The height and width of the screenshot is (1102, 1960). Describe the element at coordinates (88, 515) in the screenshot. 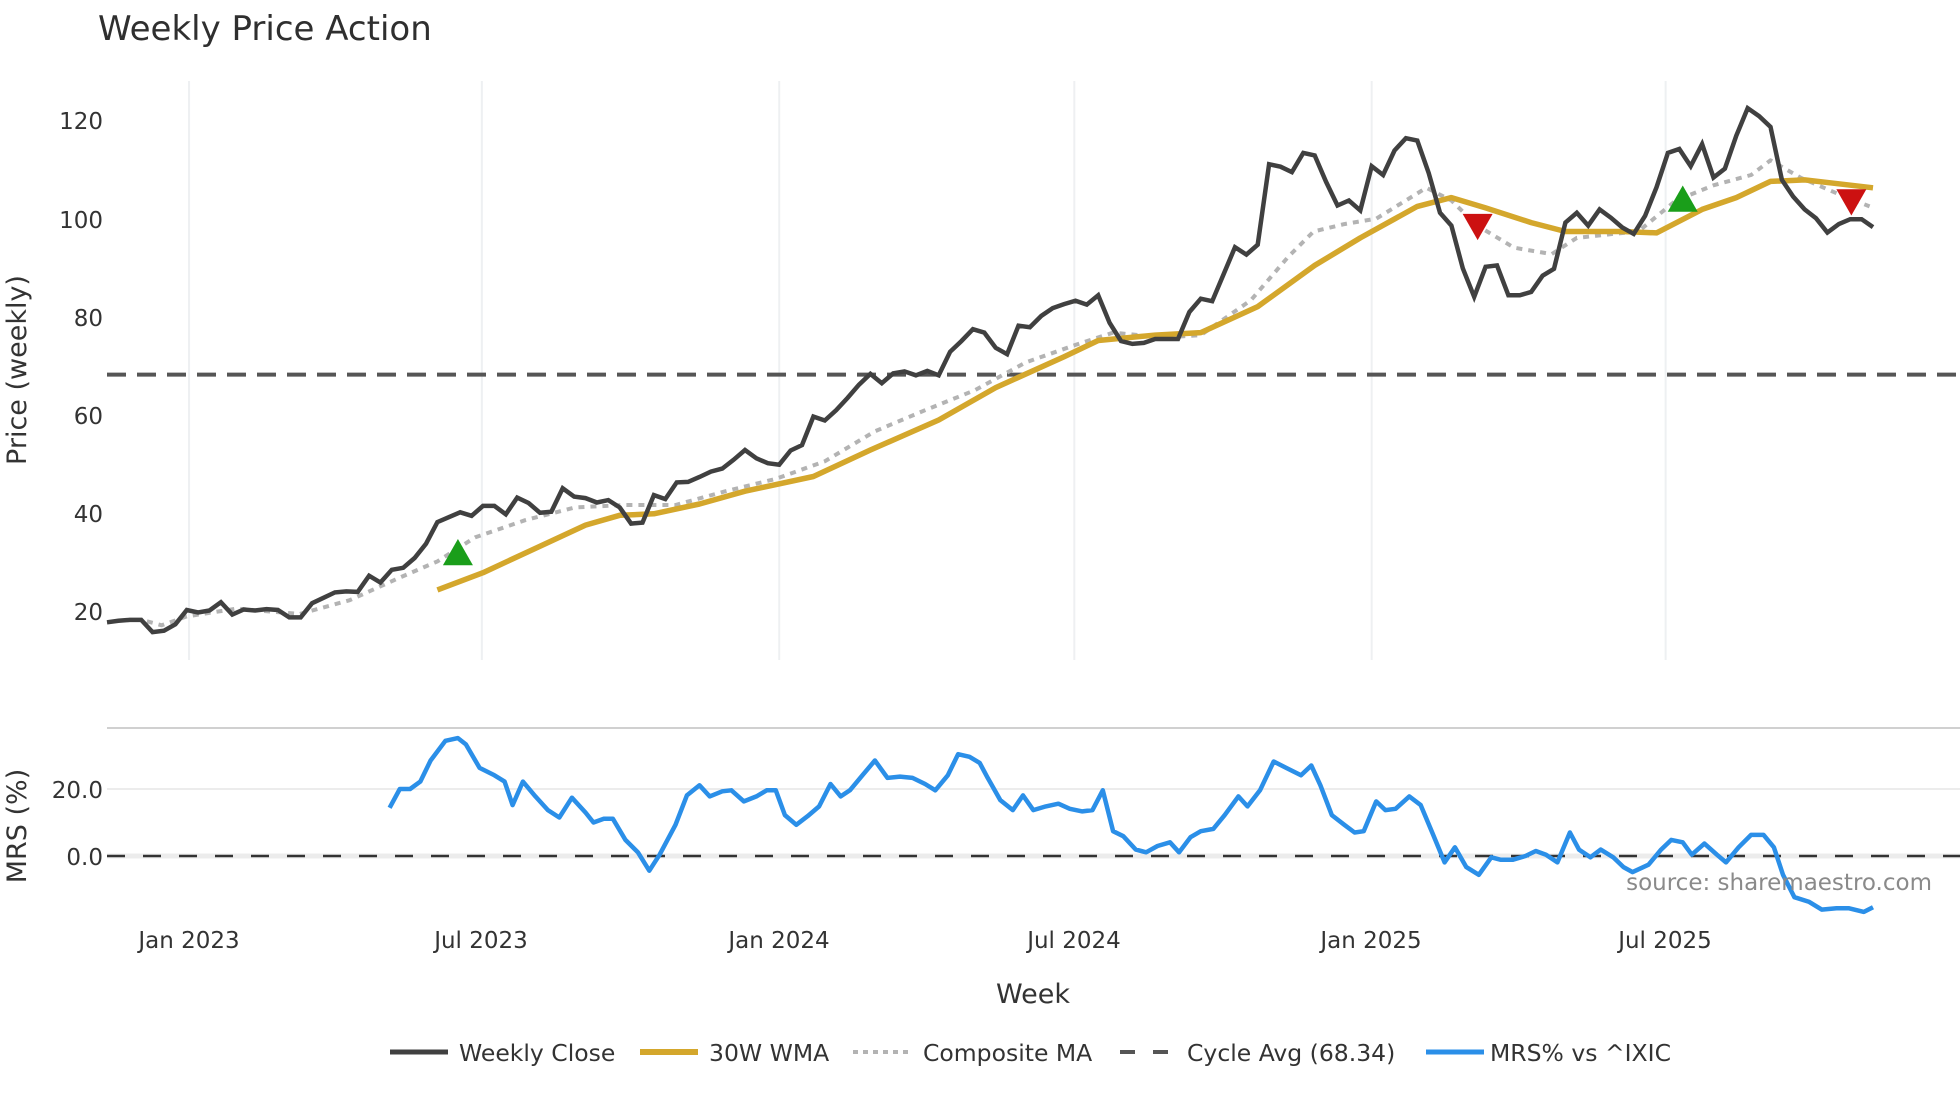

I see `price-tick-40: 40` at that location.